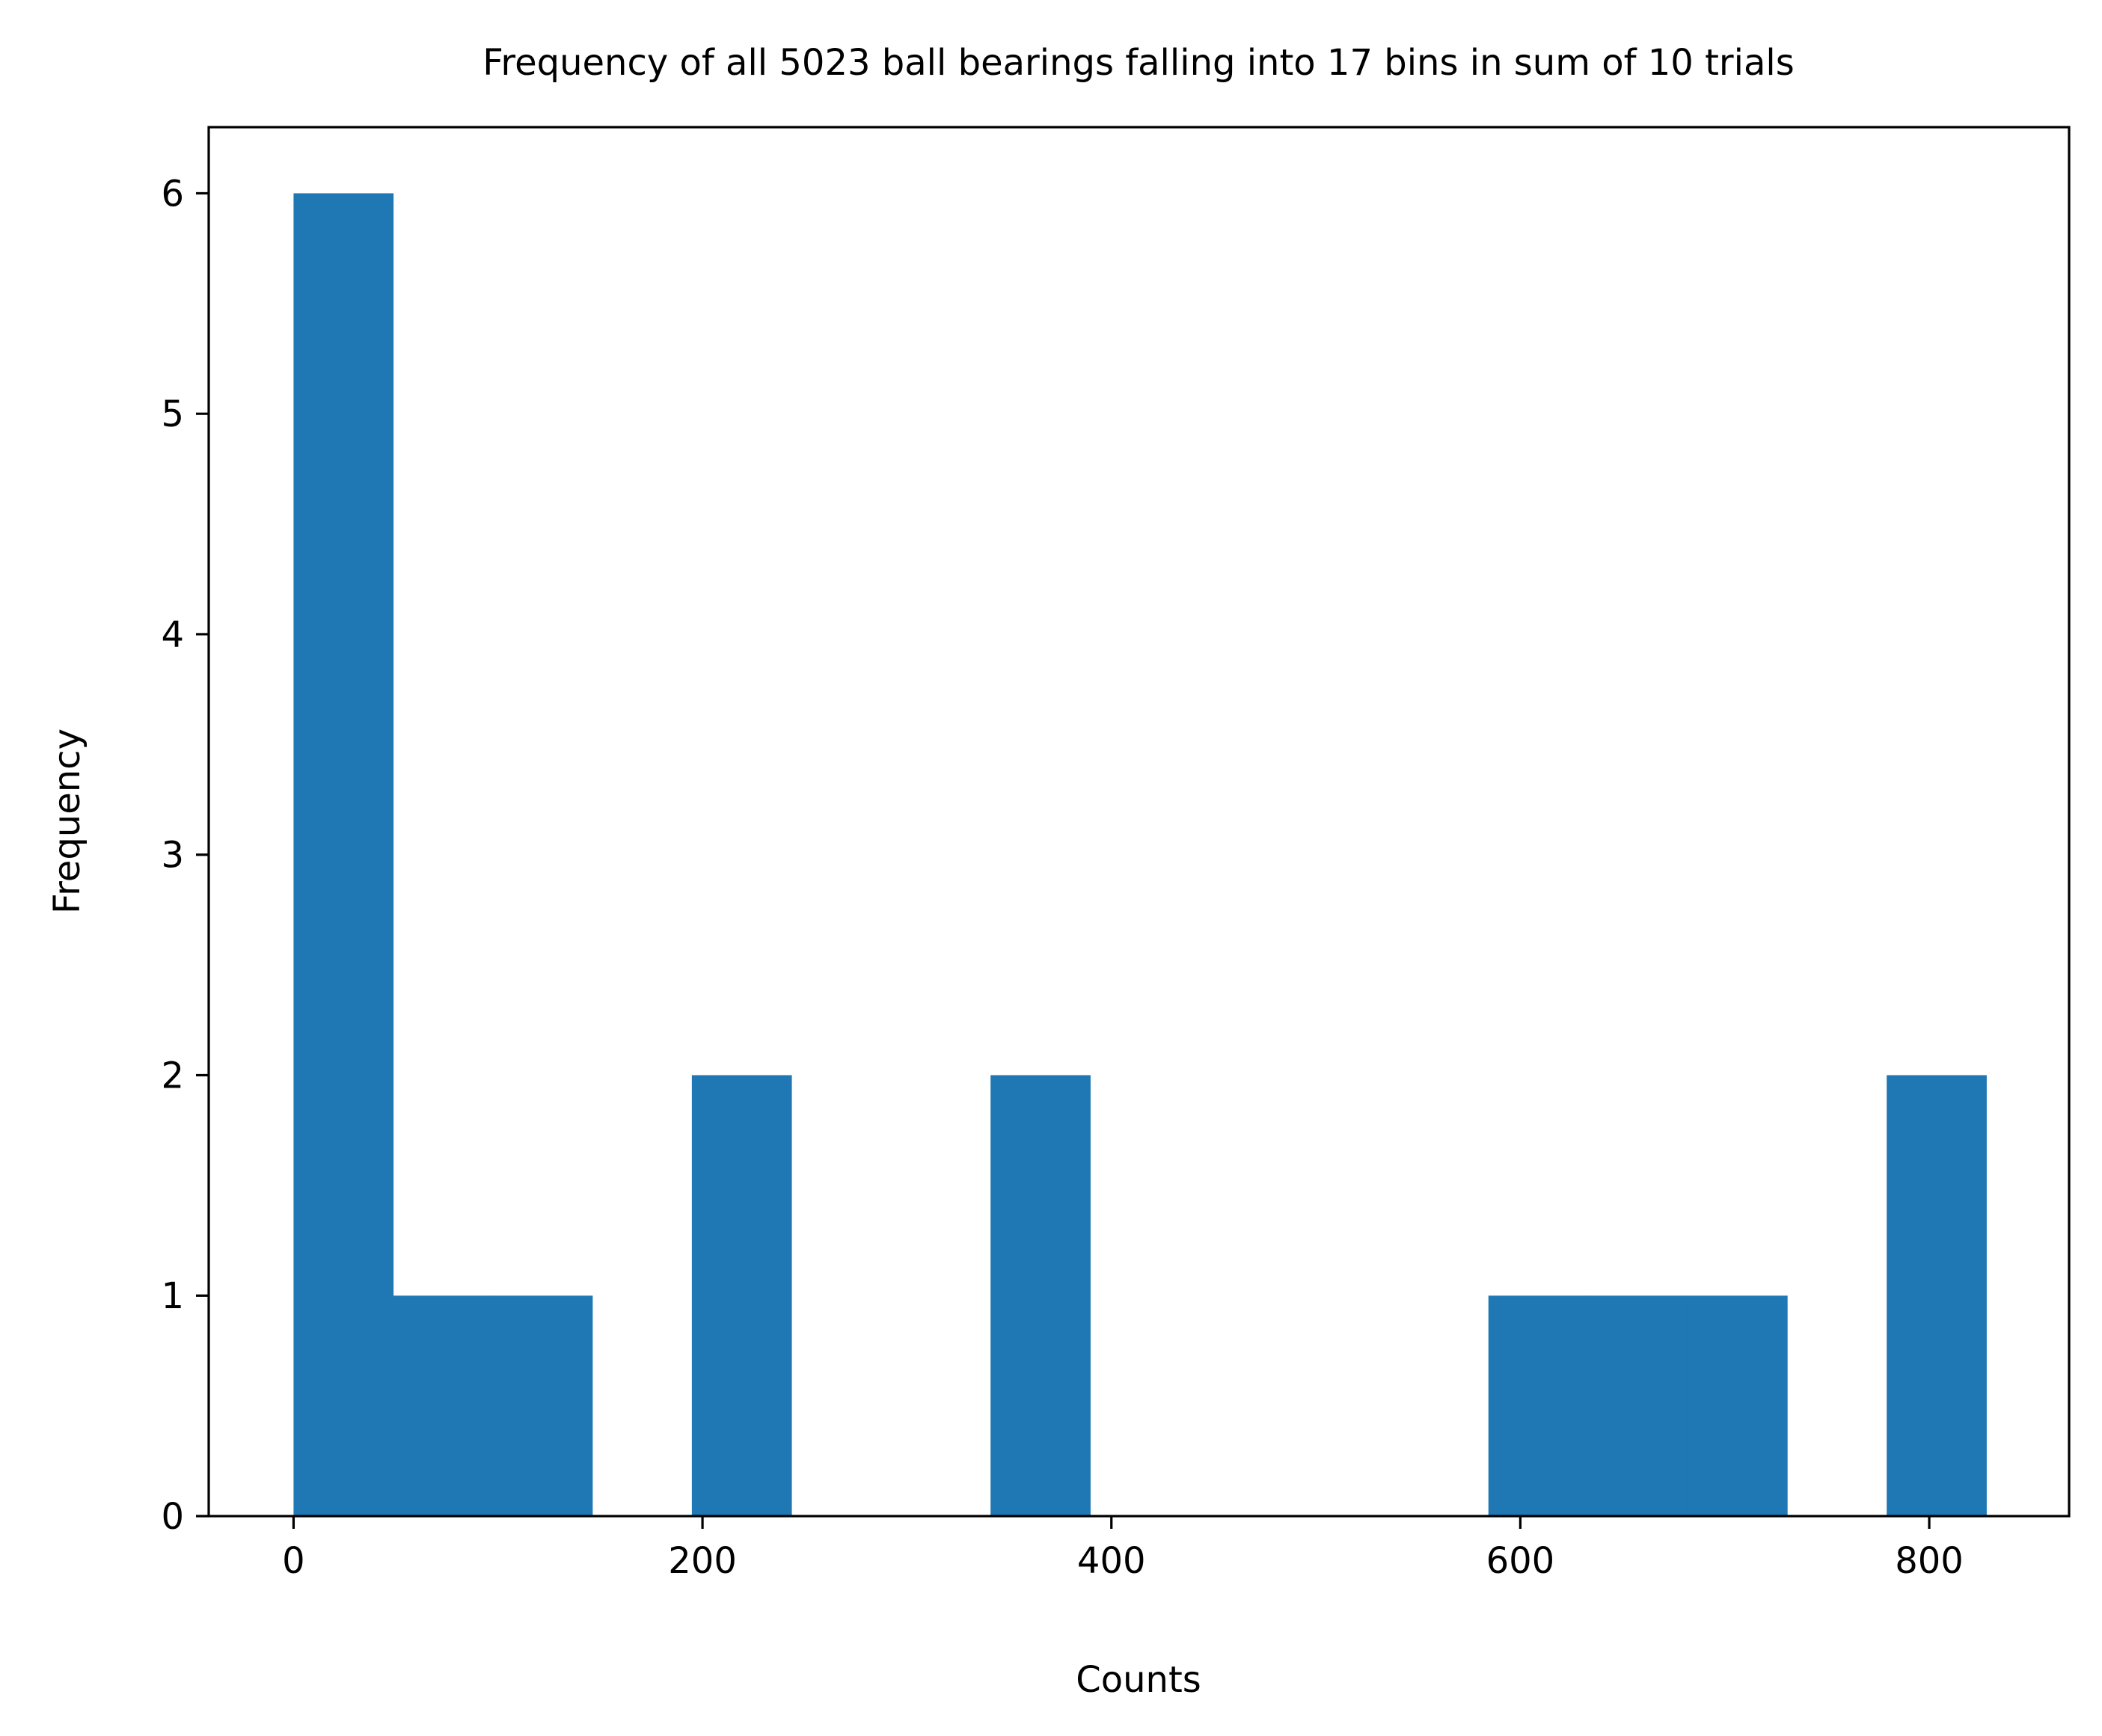 The height and width of the screenshot is (1736, 2102). Describe the element at coordinates (1139, 1680) in the screenshot. I see `x-axis-label: Counts` at that location.